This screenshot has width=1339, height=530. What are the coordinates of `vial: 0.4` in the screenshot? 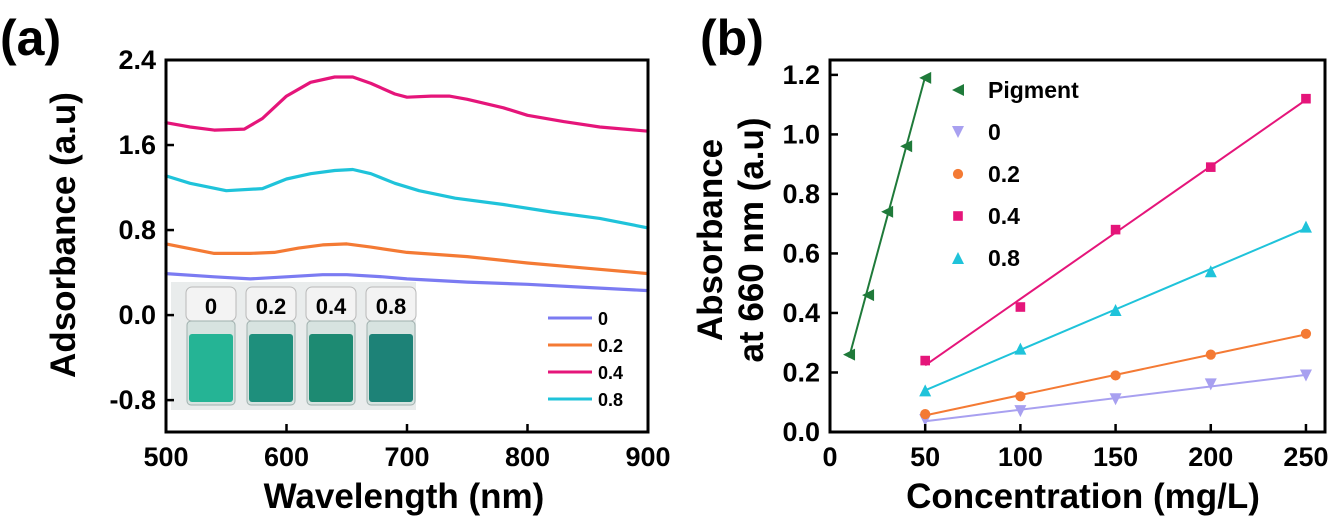 It's located at (331, 346).